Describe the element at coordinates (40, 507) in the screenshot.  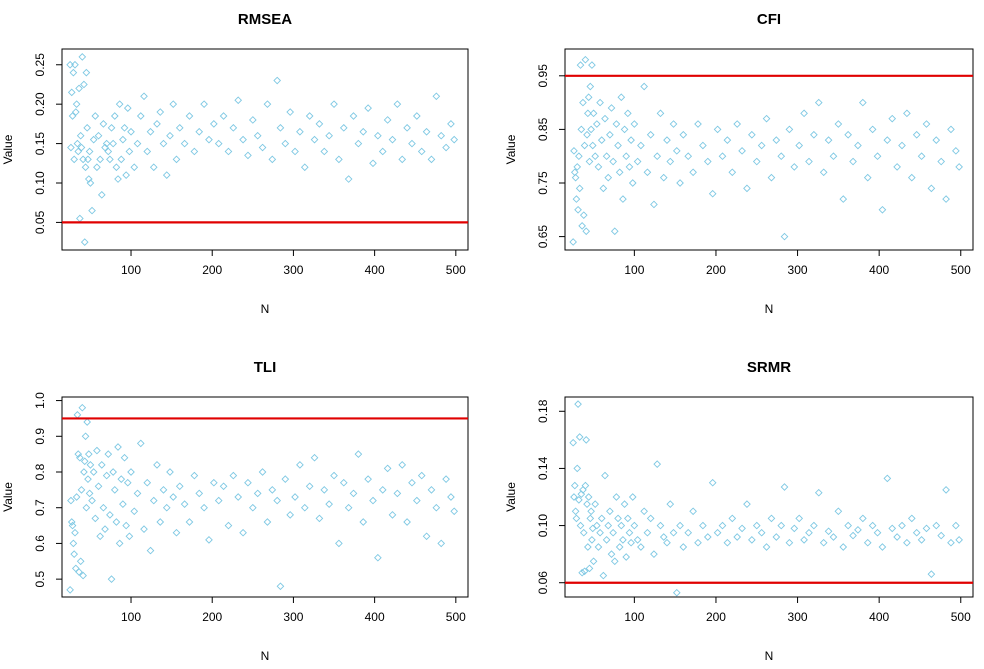
I see `y-tick-label: 0.7` at that location.